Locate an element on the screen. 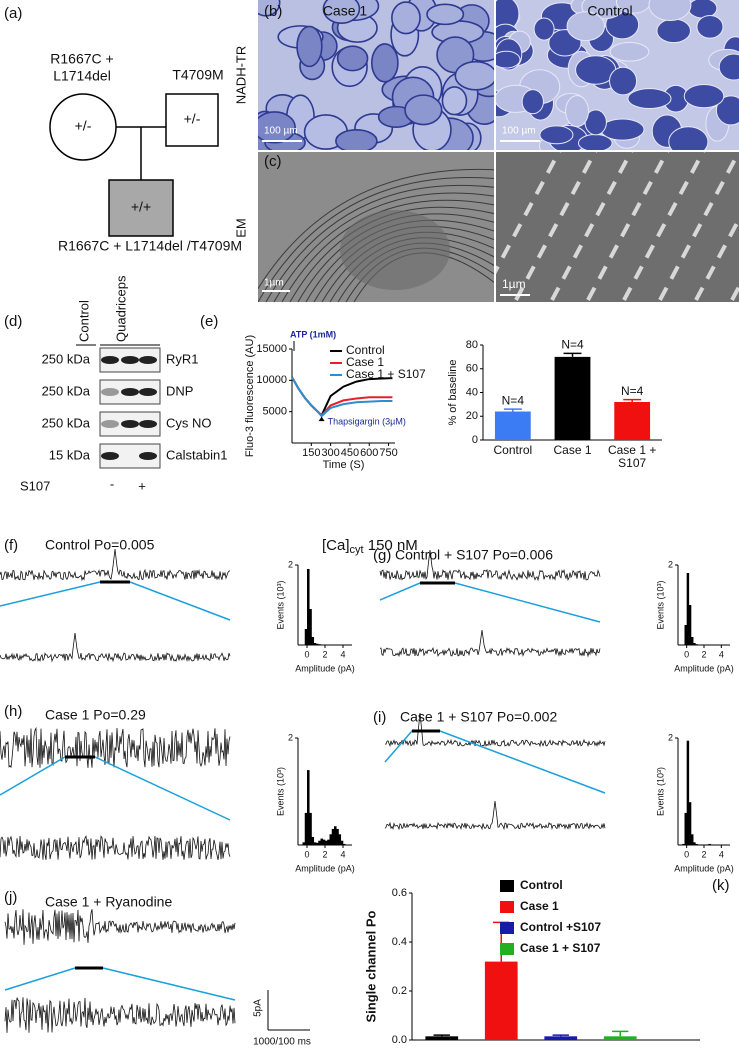 The image size is (739, 1050). column-label: Control is located at coordinates (609, 11).